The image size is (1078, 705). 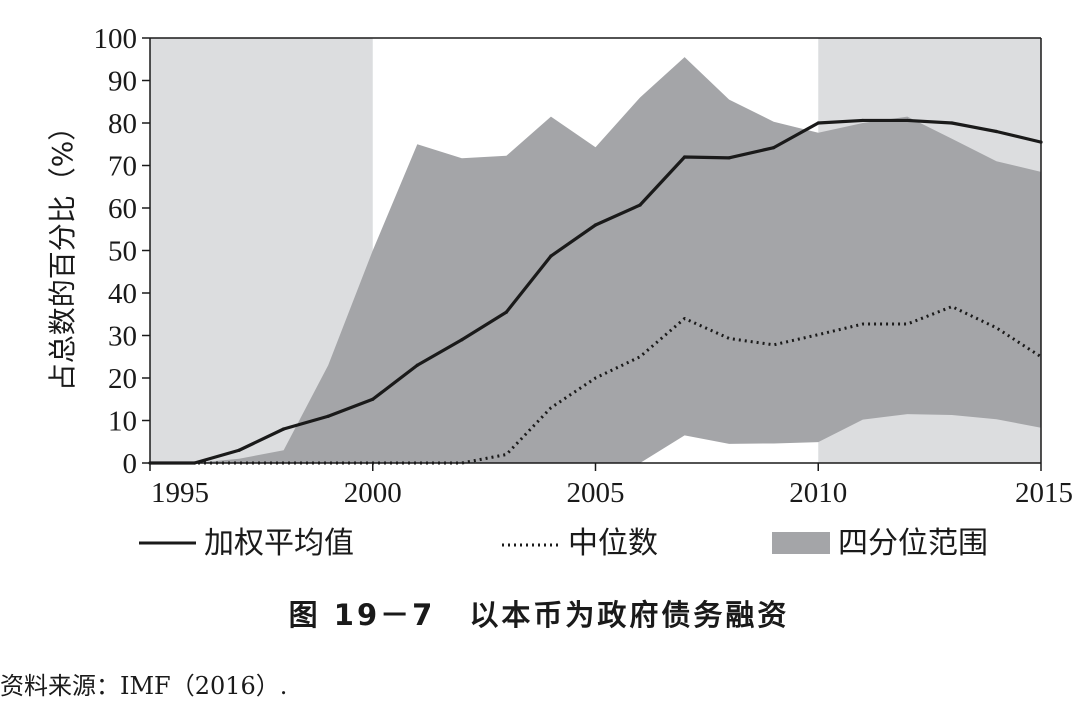 I want to click on x-tick-label-2000: 2000, so click(x=373, y=493).